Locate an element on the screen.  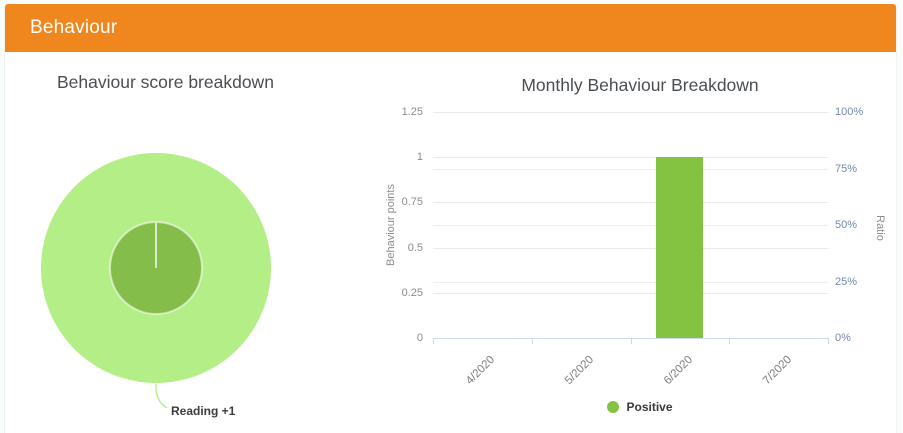
y-tick-label-left: 0.5 is located at coordinates (415, 247).